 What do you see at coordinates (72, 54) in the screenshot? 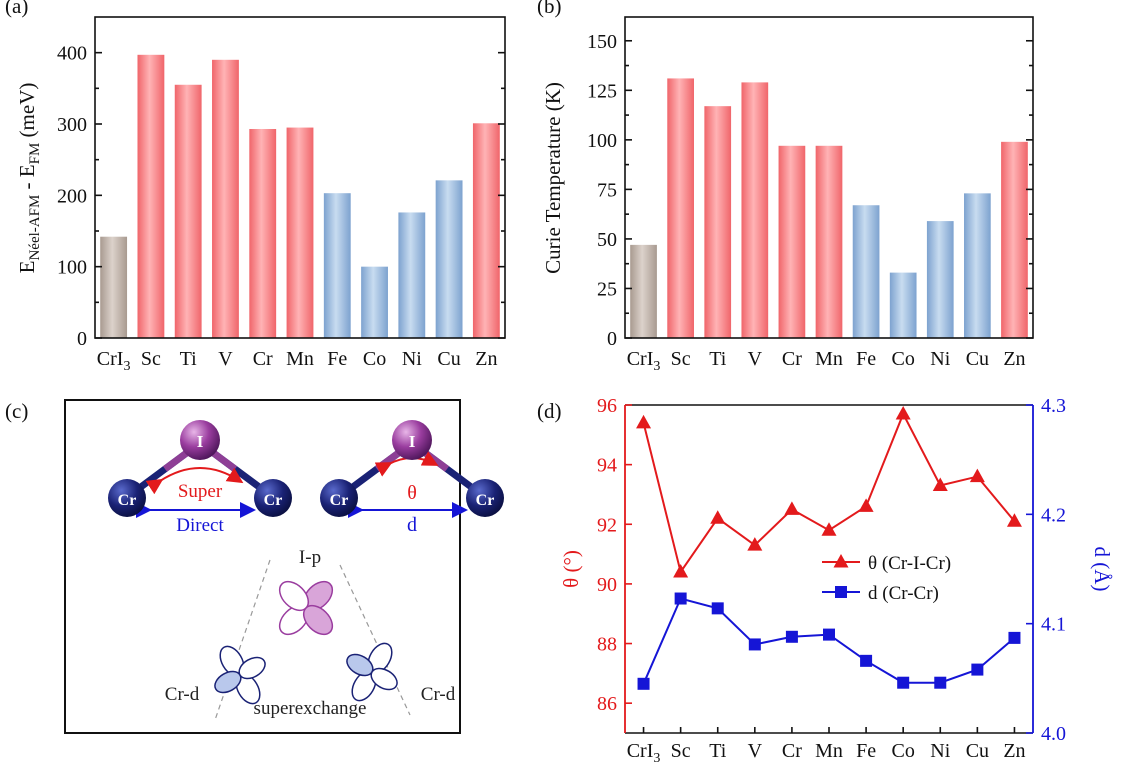
I see `y-tick-label: 400` at bounding box center [72, 54].